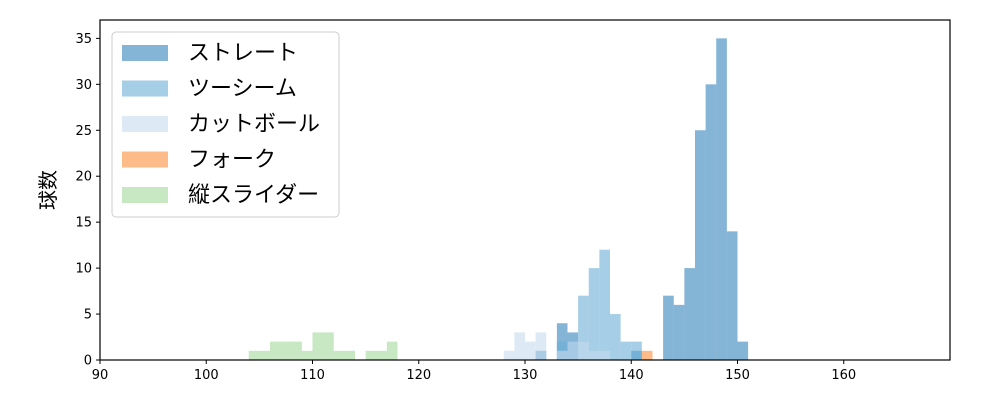  Describe the element at coordinates (254, 124) in the screenshot. I see `legend-label-2: カットボール` at that location.